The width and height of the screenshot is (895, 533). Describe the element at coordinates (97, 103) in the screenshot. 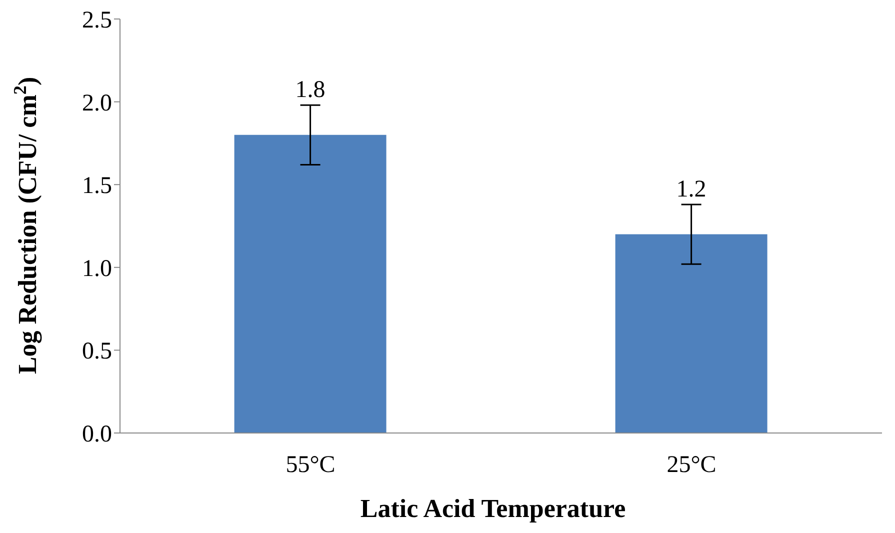

I see `y-tick-label: 2.0` at that location.